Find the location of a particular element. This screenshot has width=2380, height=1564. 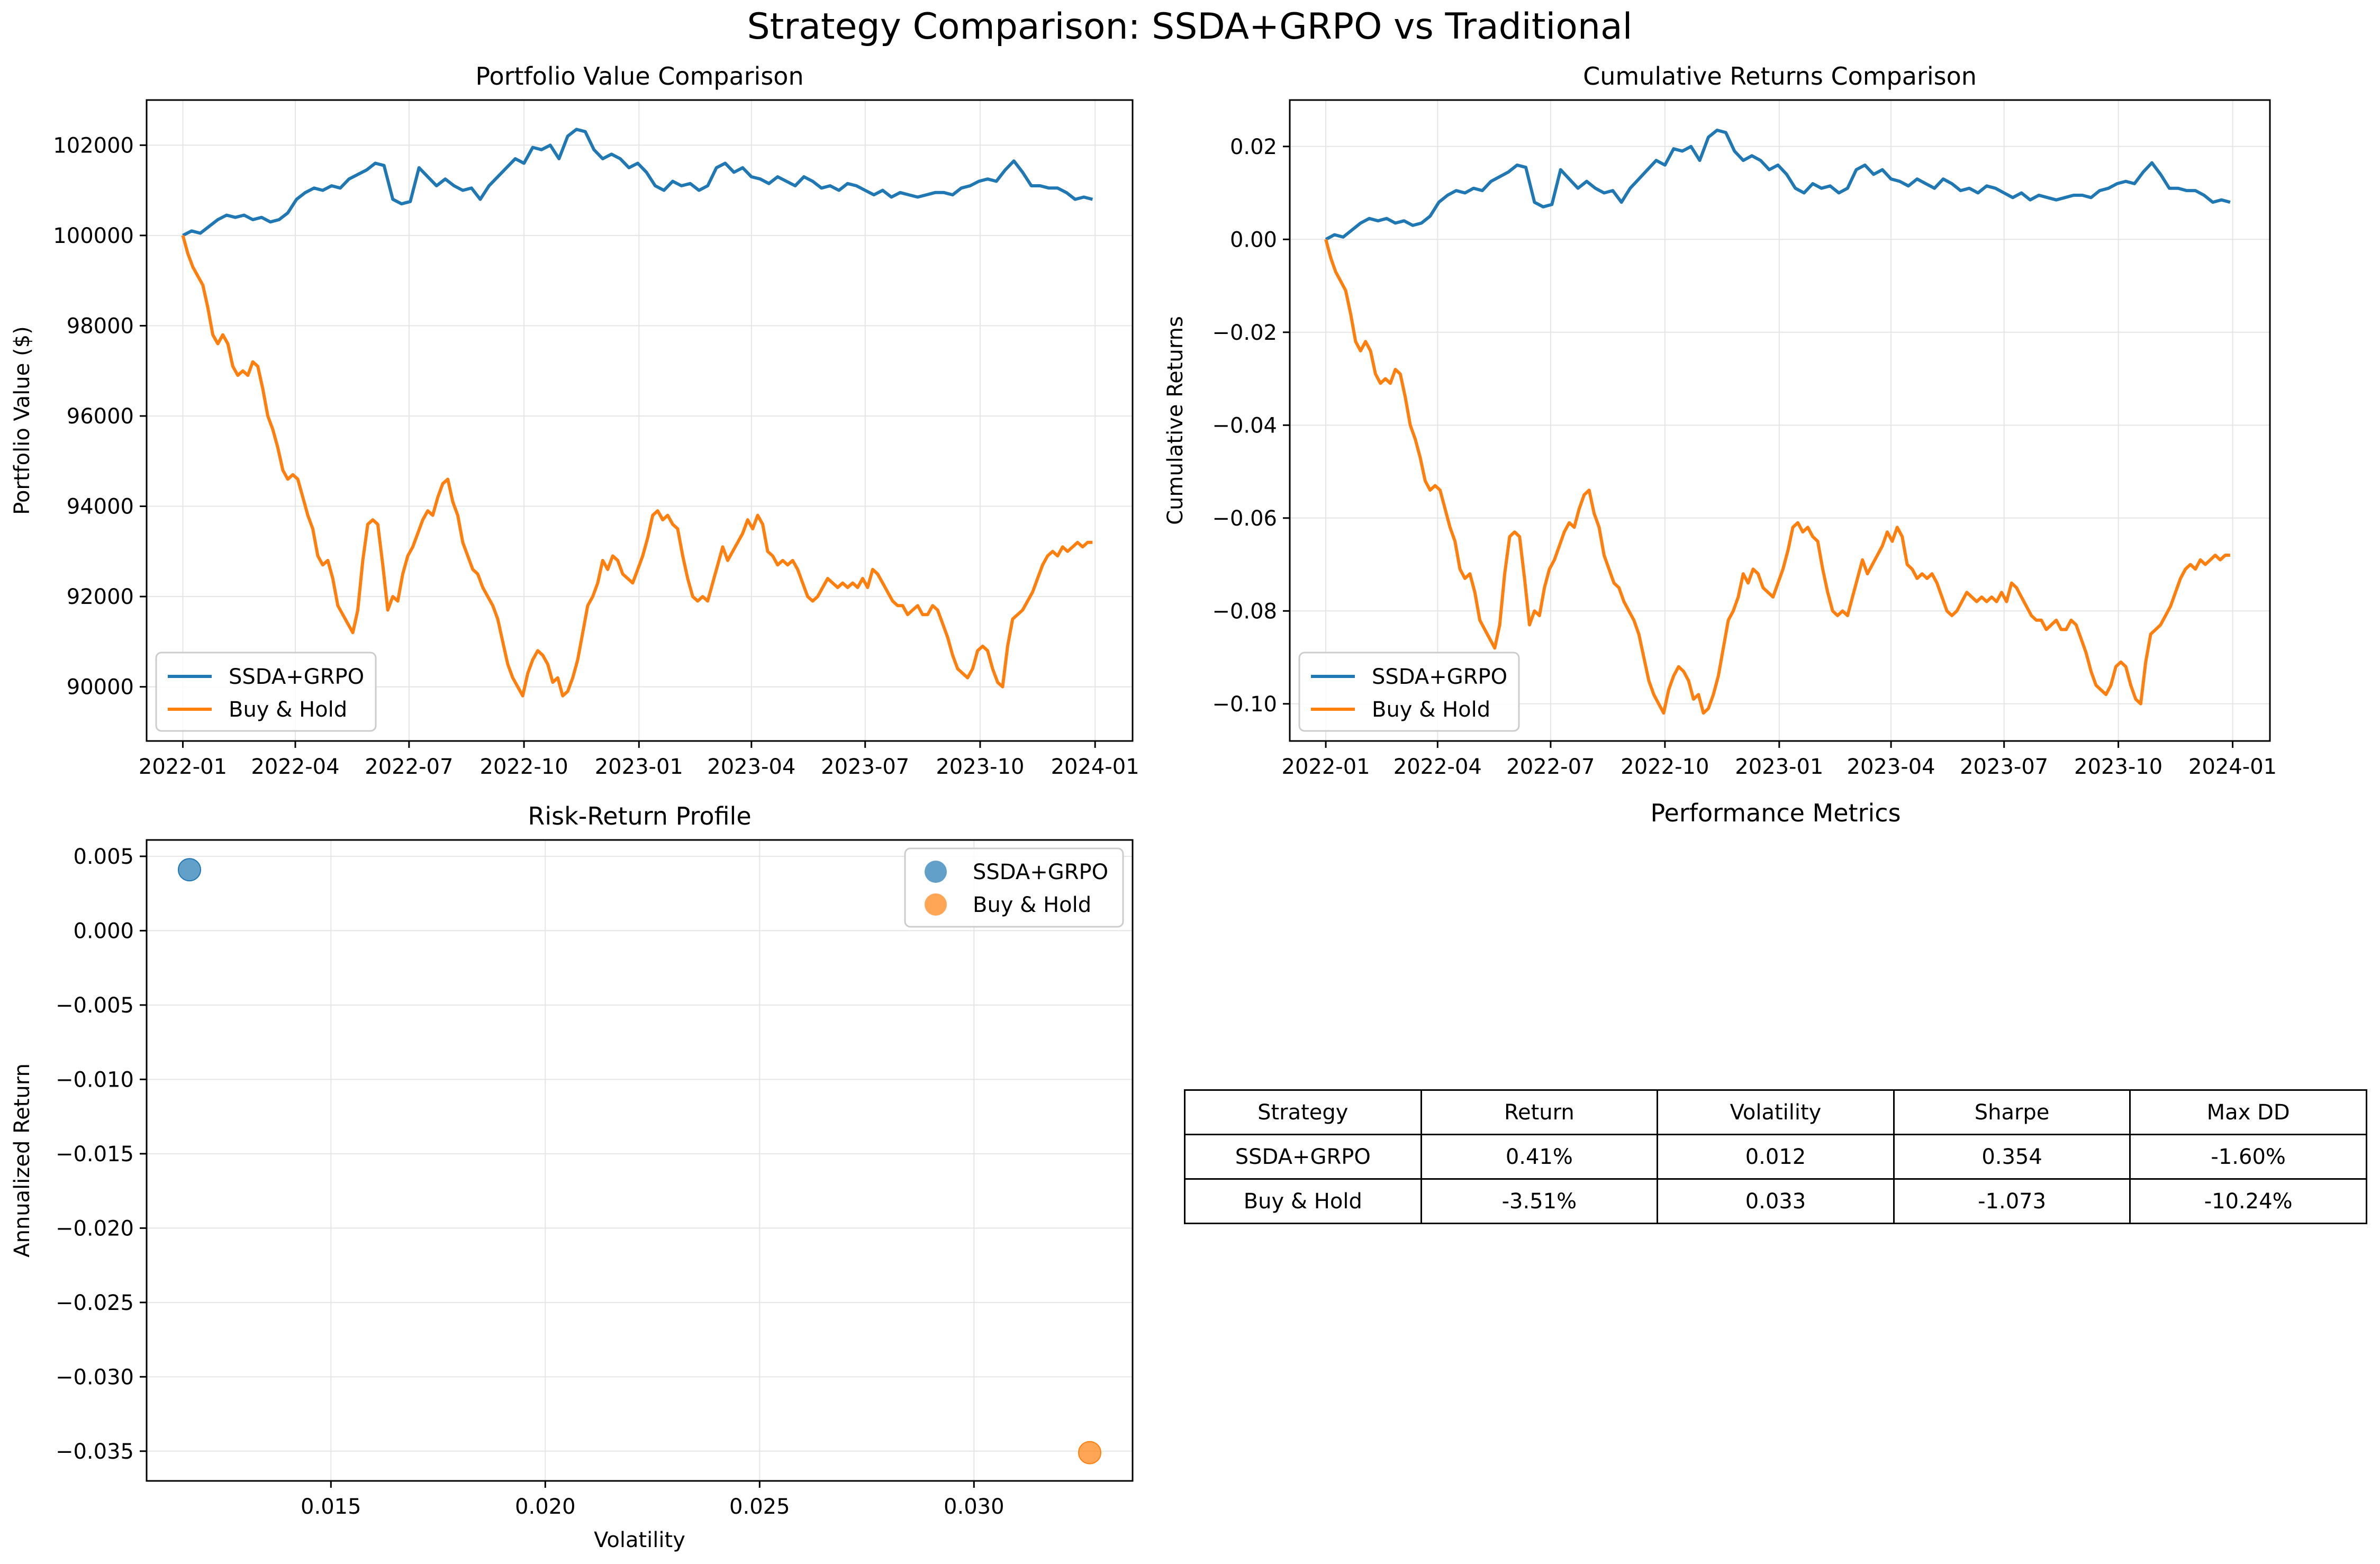

table-row: SSDA+GRPO 0.41% 0.012 0.354 -1.60% is located at coordinates (1776, 1157).